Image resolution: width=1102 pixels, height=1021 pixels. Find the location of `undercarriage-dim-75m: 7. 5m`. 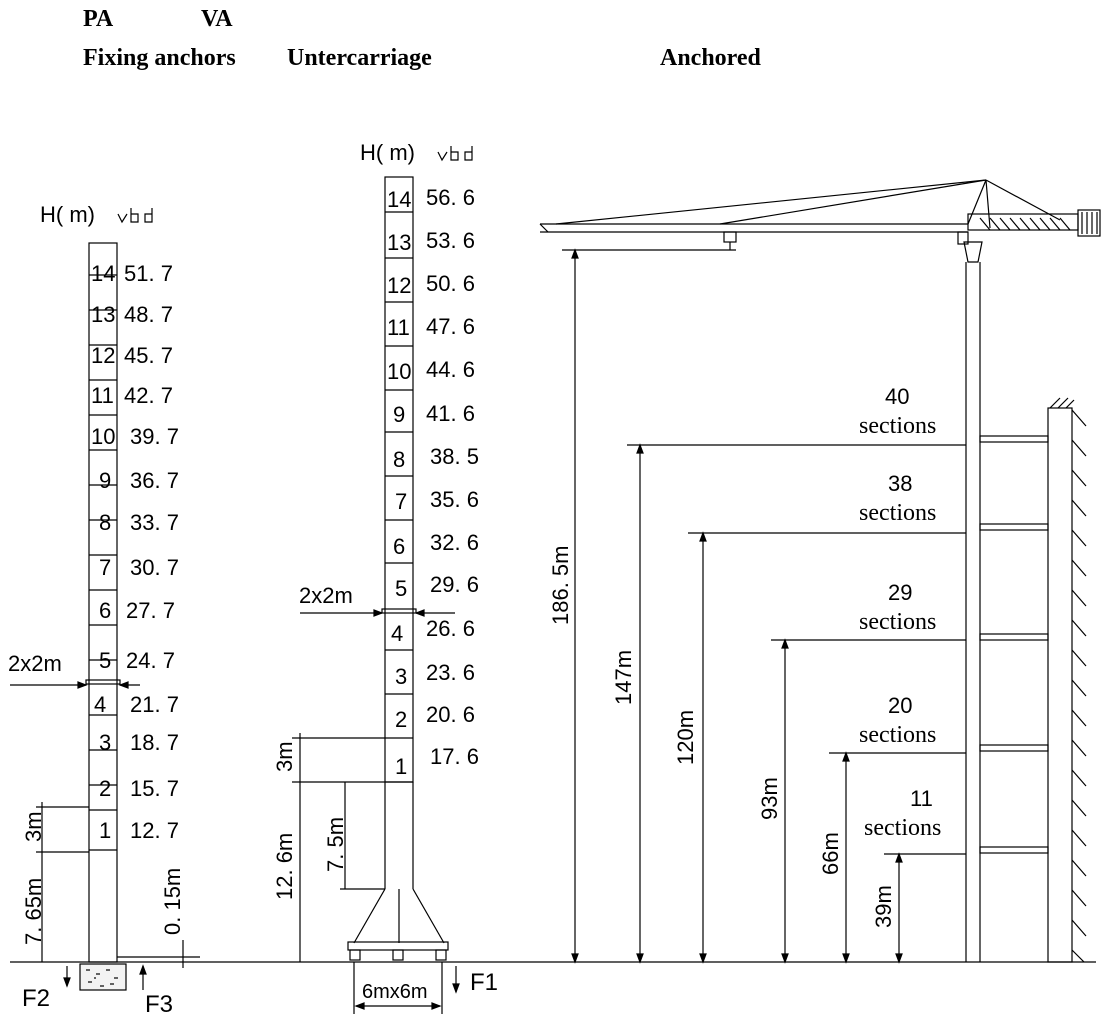

undercarriage-dim-75m: 7. 5m is located at coordinates (335, 844).